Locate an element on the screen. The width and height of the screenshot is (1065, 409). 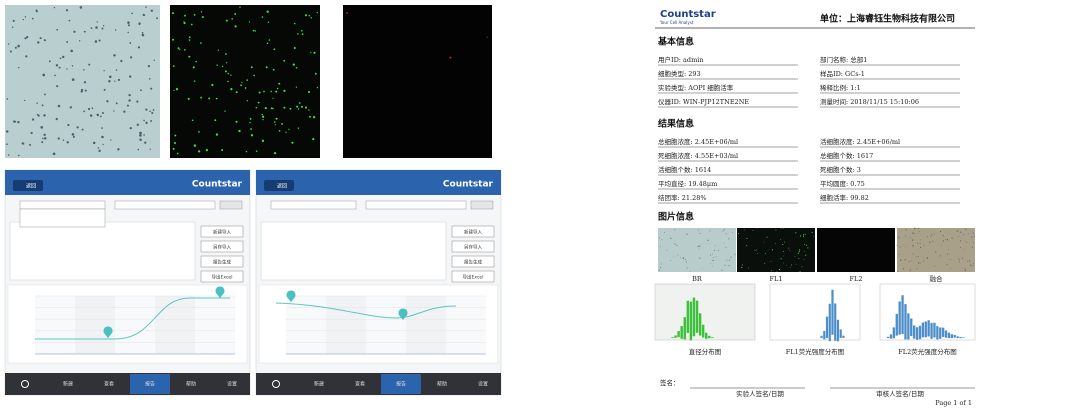
field-text: 平均直径: 19.48μm is located at coordinates (687, 183).